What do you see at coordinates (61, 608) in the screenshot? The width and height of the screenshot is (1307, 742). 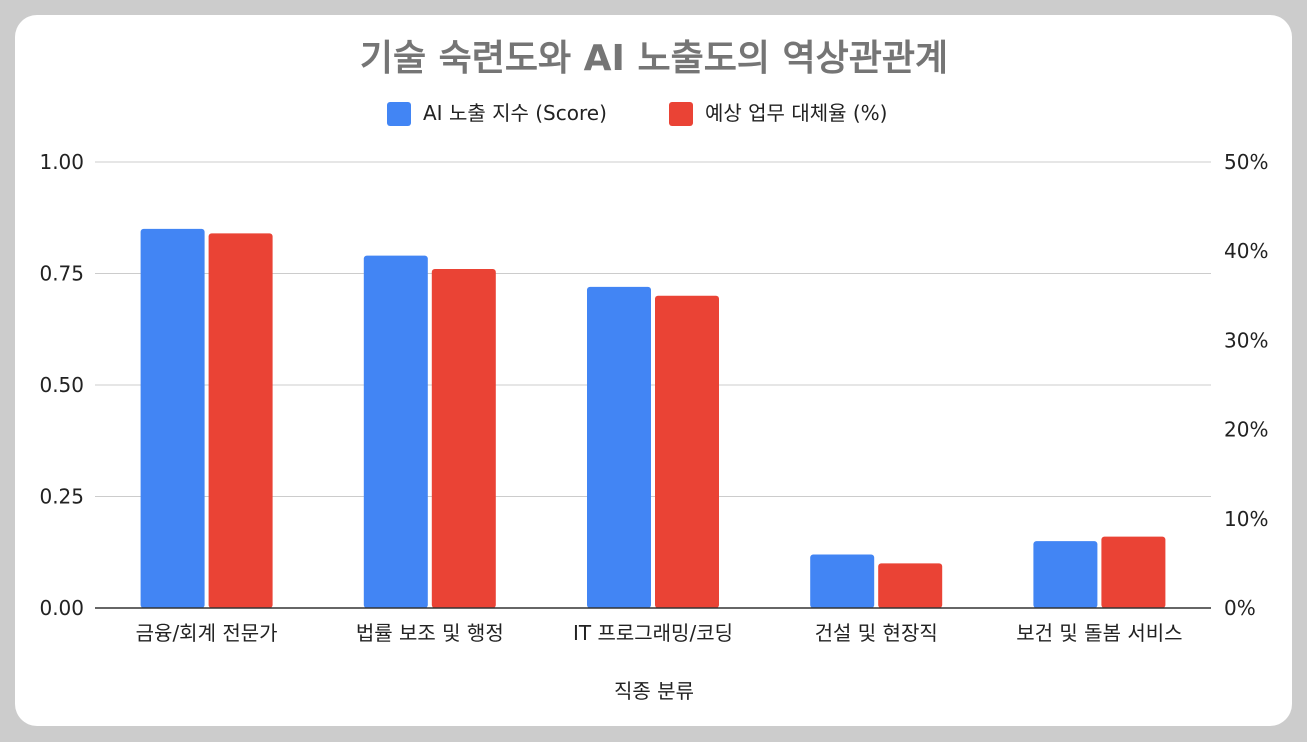 I see `y-left-tick-label: 0.00` at bounding box center [61, 608].